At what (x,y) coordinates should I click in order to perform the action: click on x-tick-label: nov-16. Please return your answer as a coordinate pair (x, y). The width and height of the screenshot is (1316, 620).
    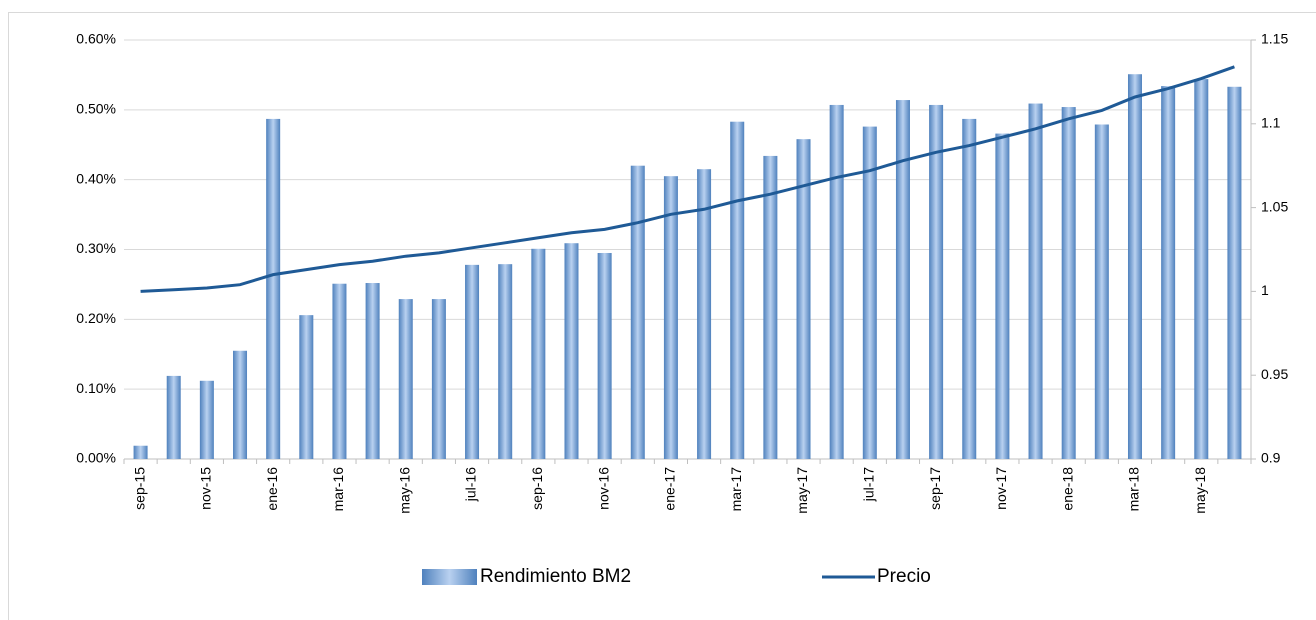
    Looking at the image, I should click on (603, 488).